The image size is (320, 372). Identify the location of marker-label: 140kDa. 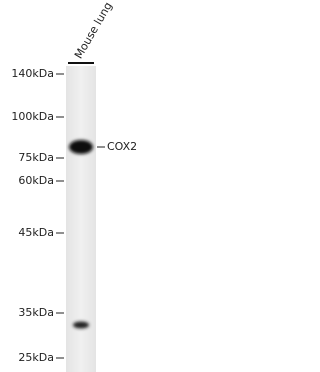
(32, 73).